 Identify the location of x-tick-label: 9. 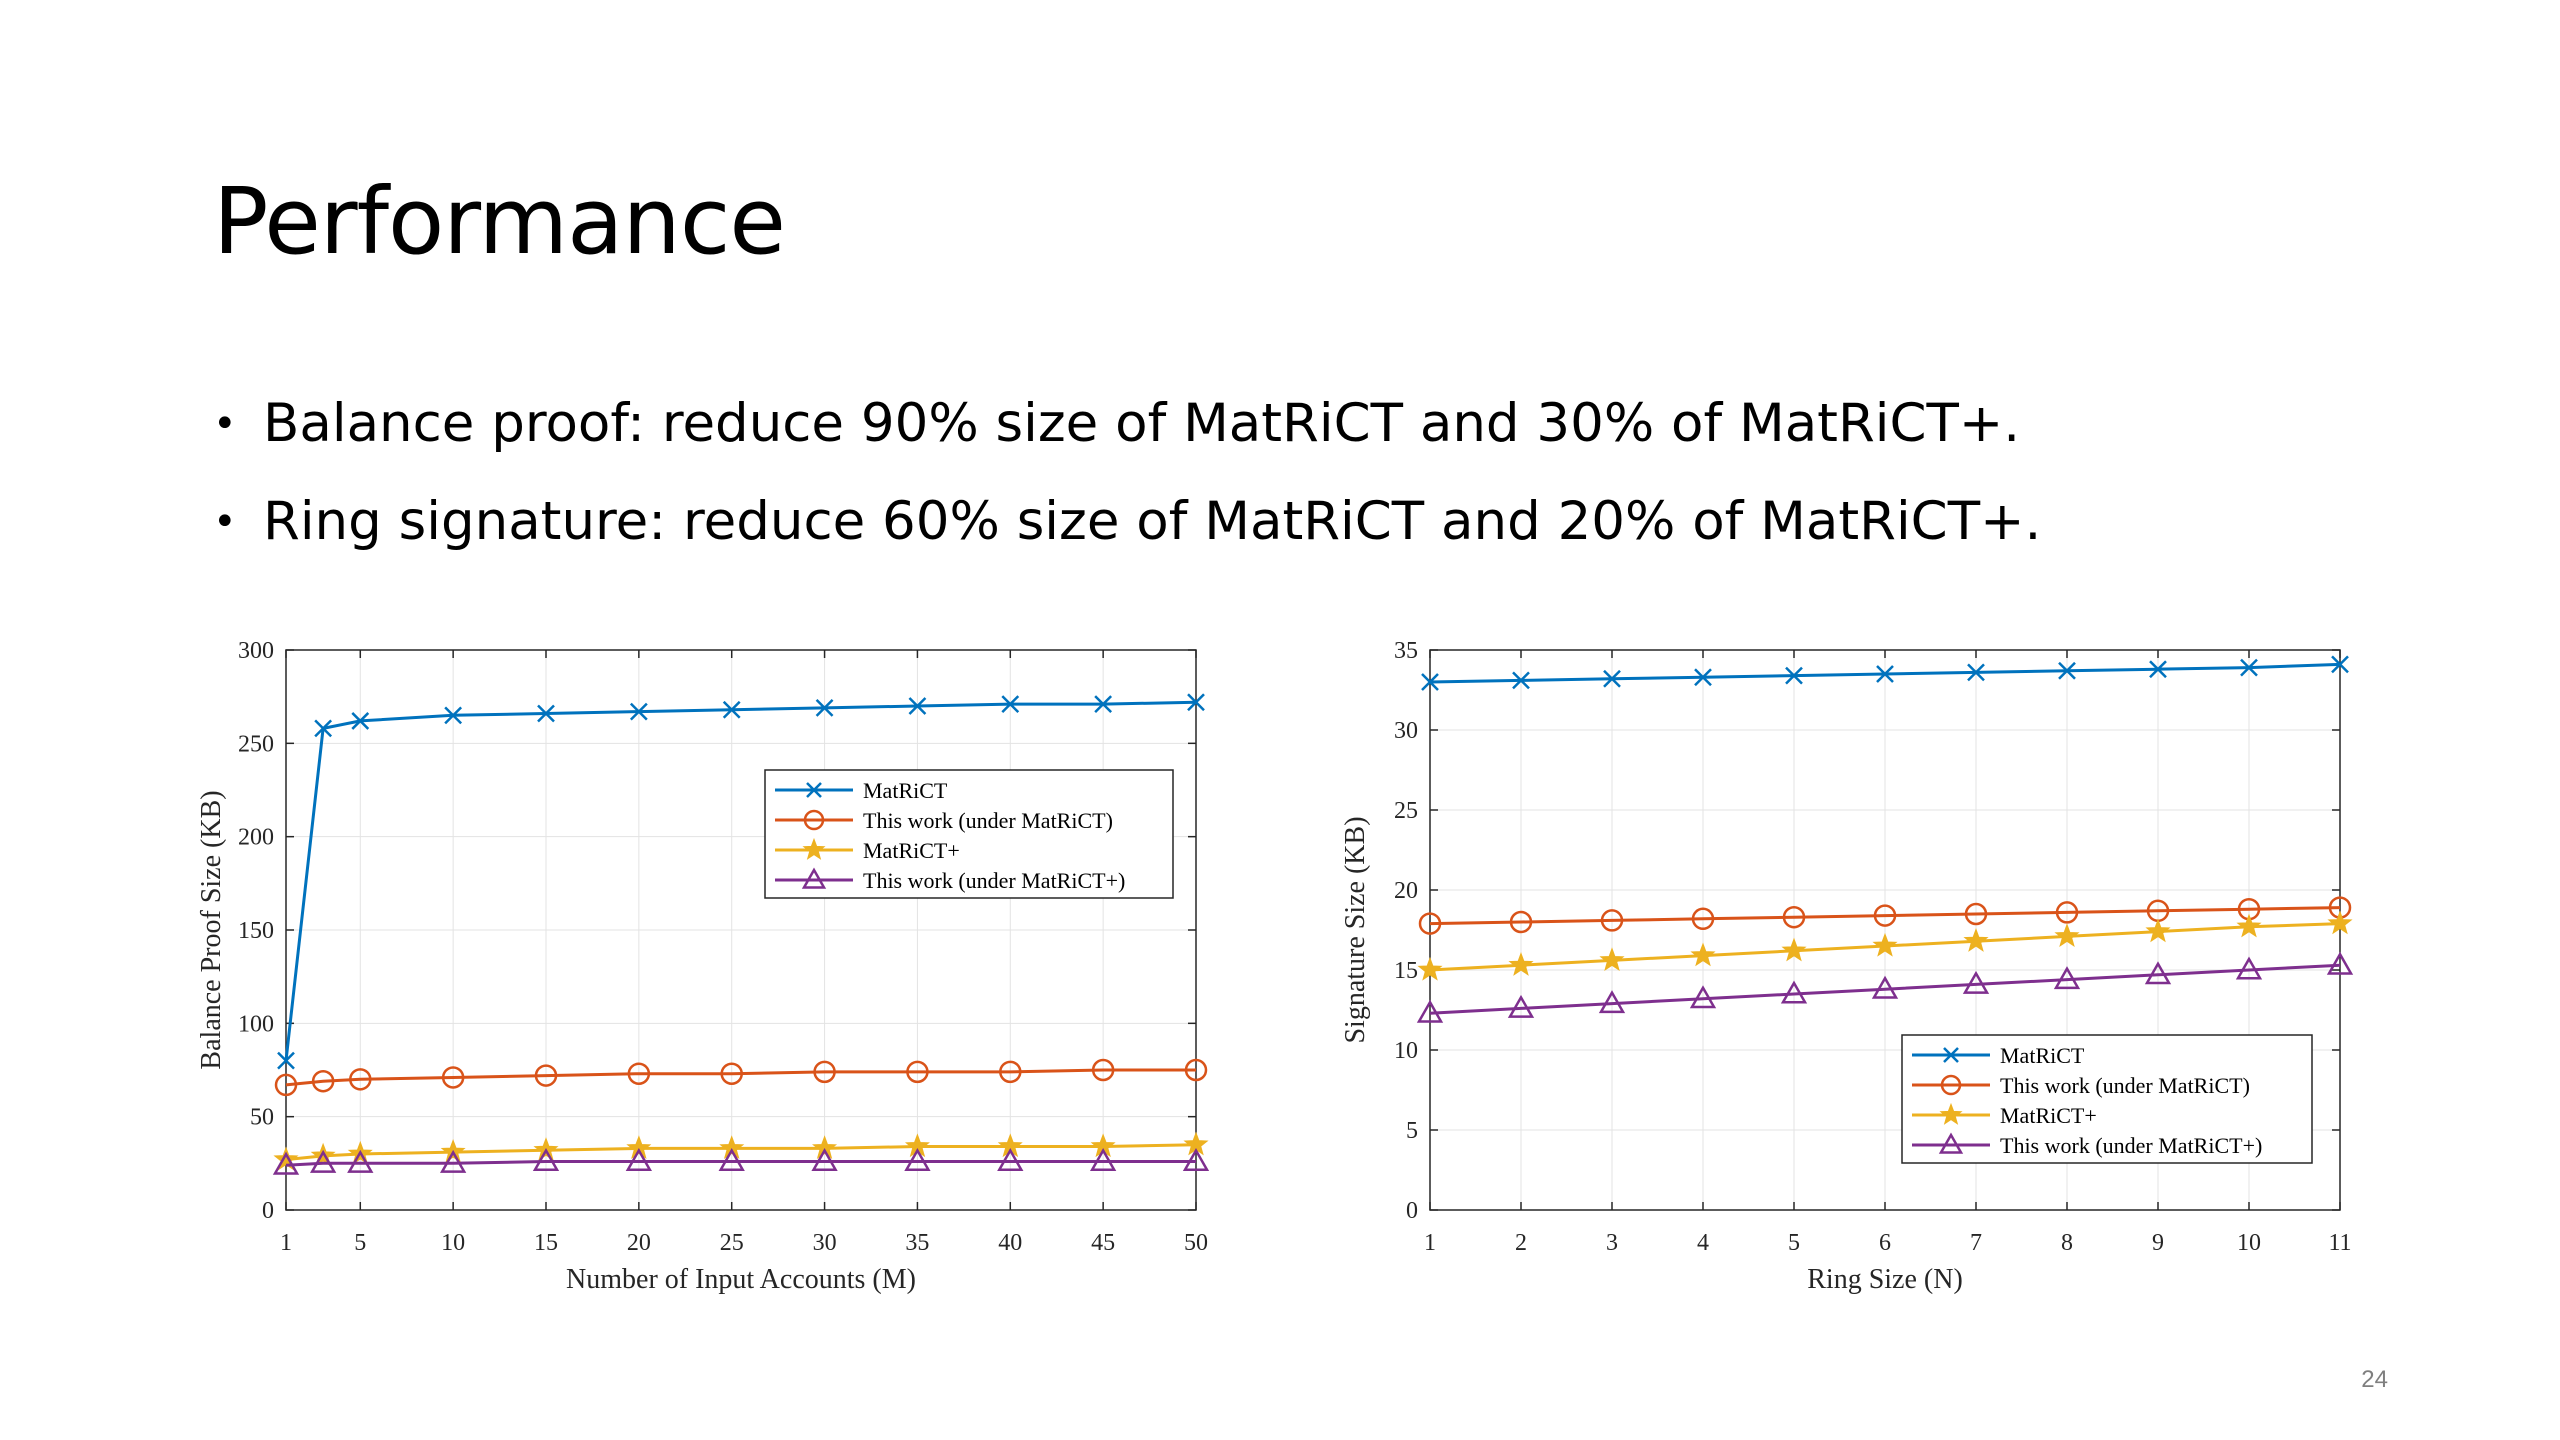
(2158, 1243).